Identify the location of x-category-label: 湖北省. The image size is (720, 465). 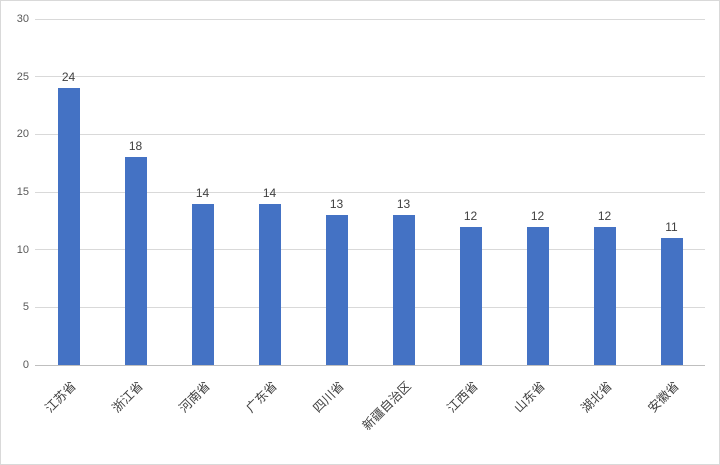
(596, 397).